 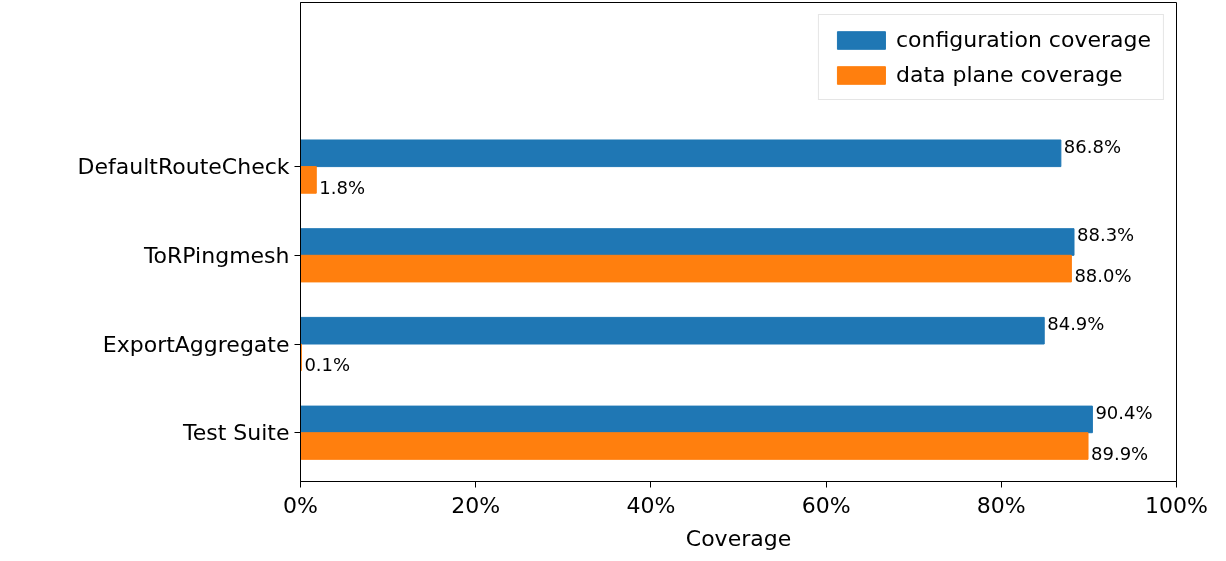 I want to click on x-tick-label: 80%, so click(x=1001, y=505).